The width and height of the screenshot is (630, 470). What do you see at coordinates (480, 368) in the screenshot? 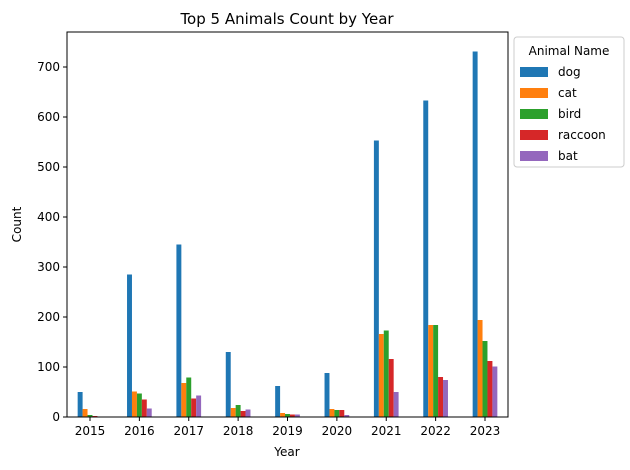
I see `bar-cat-2023` at bounding box center [480, 368].